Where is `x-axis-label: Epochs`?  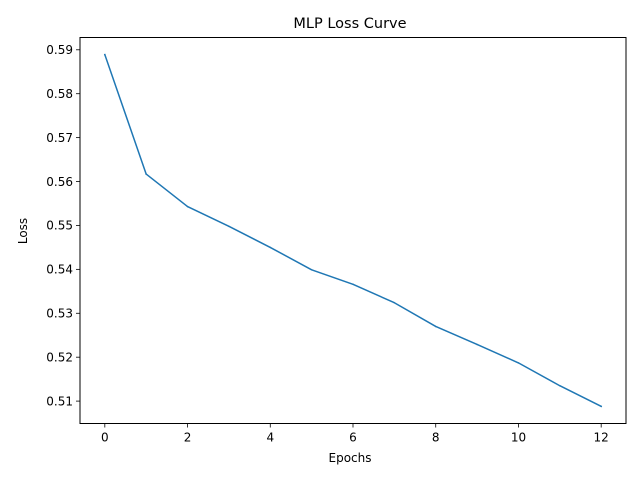
x-axis-label: Epochs is located at coordinates (350, 458).